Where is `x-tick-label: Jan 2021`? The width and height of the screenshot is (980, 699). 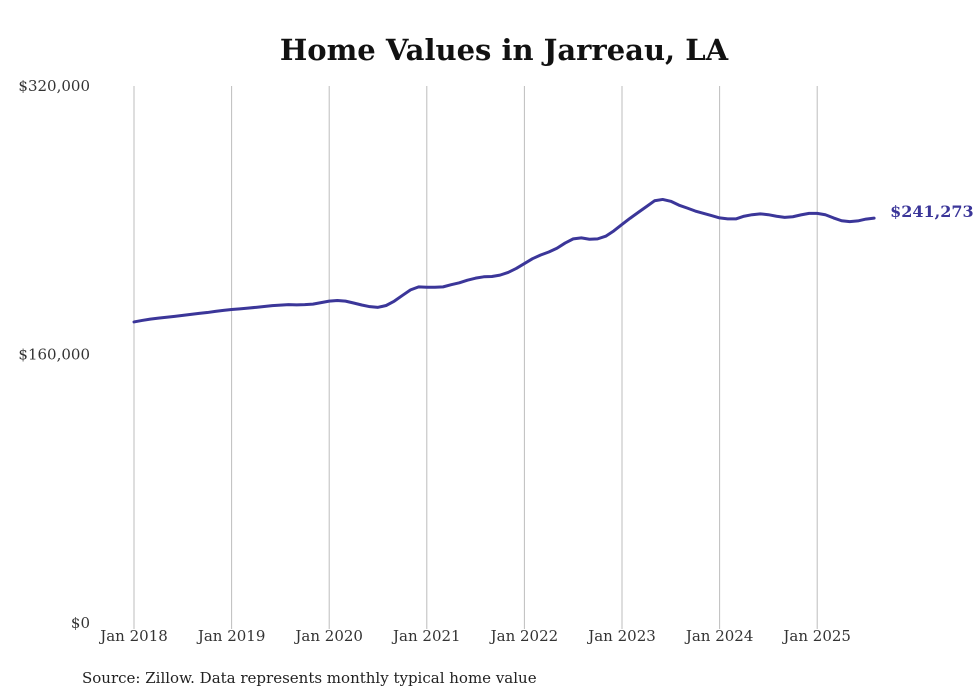 x-tick-label: Jan 2021 is located at coordinates (426, 636).